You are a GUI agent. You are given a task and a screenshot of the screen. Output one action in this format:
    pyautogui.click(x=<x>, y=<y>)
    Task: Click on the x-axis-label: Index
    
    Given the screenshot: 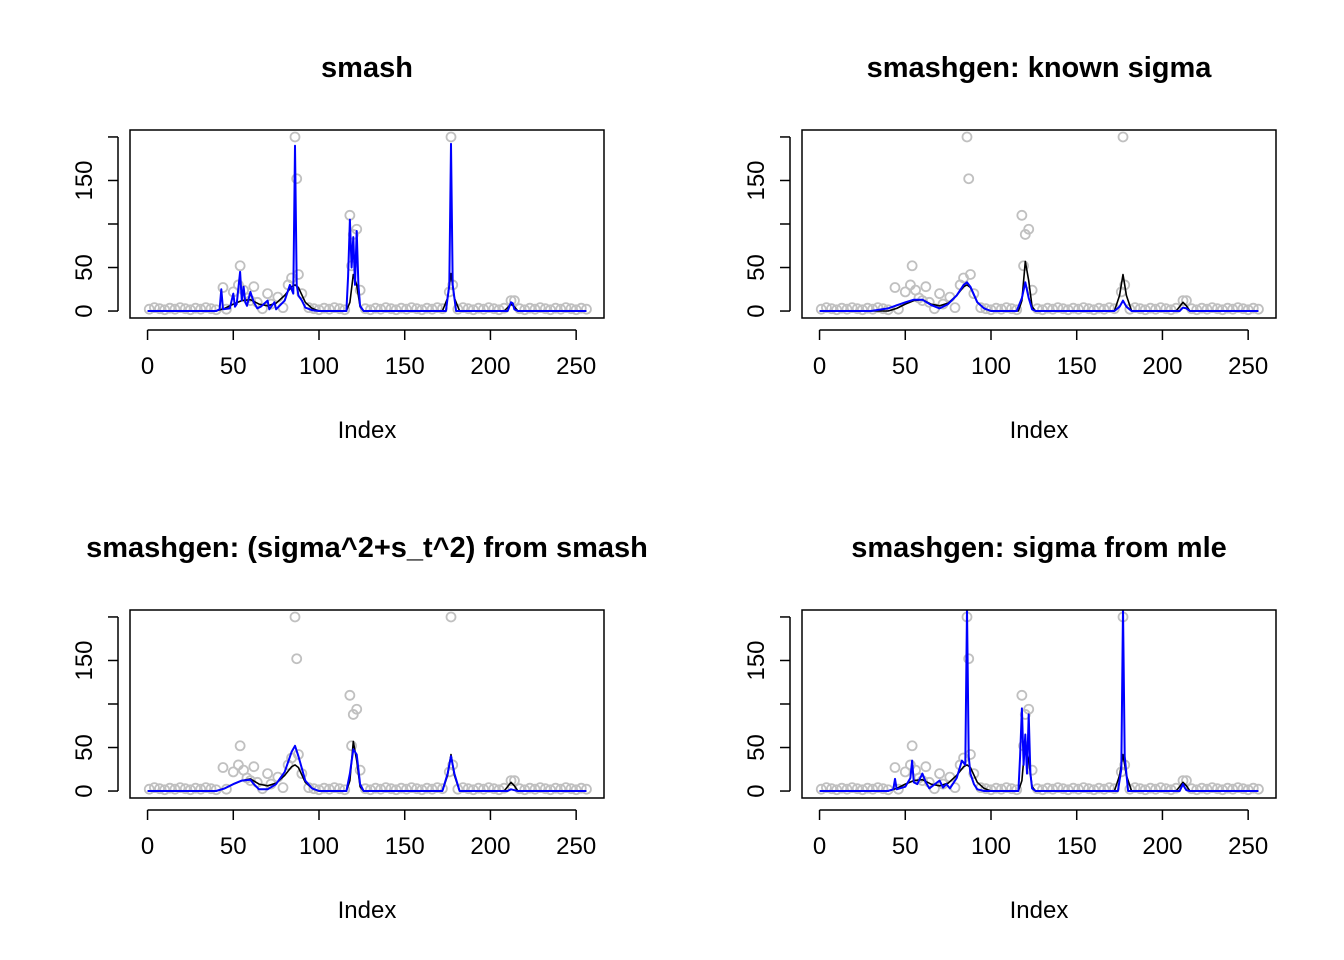 What is the action you would take?
    pyautogui.click(x=1039, y=910)
    